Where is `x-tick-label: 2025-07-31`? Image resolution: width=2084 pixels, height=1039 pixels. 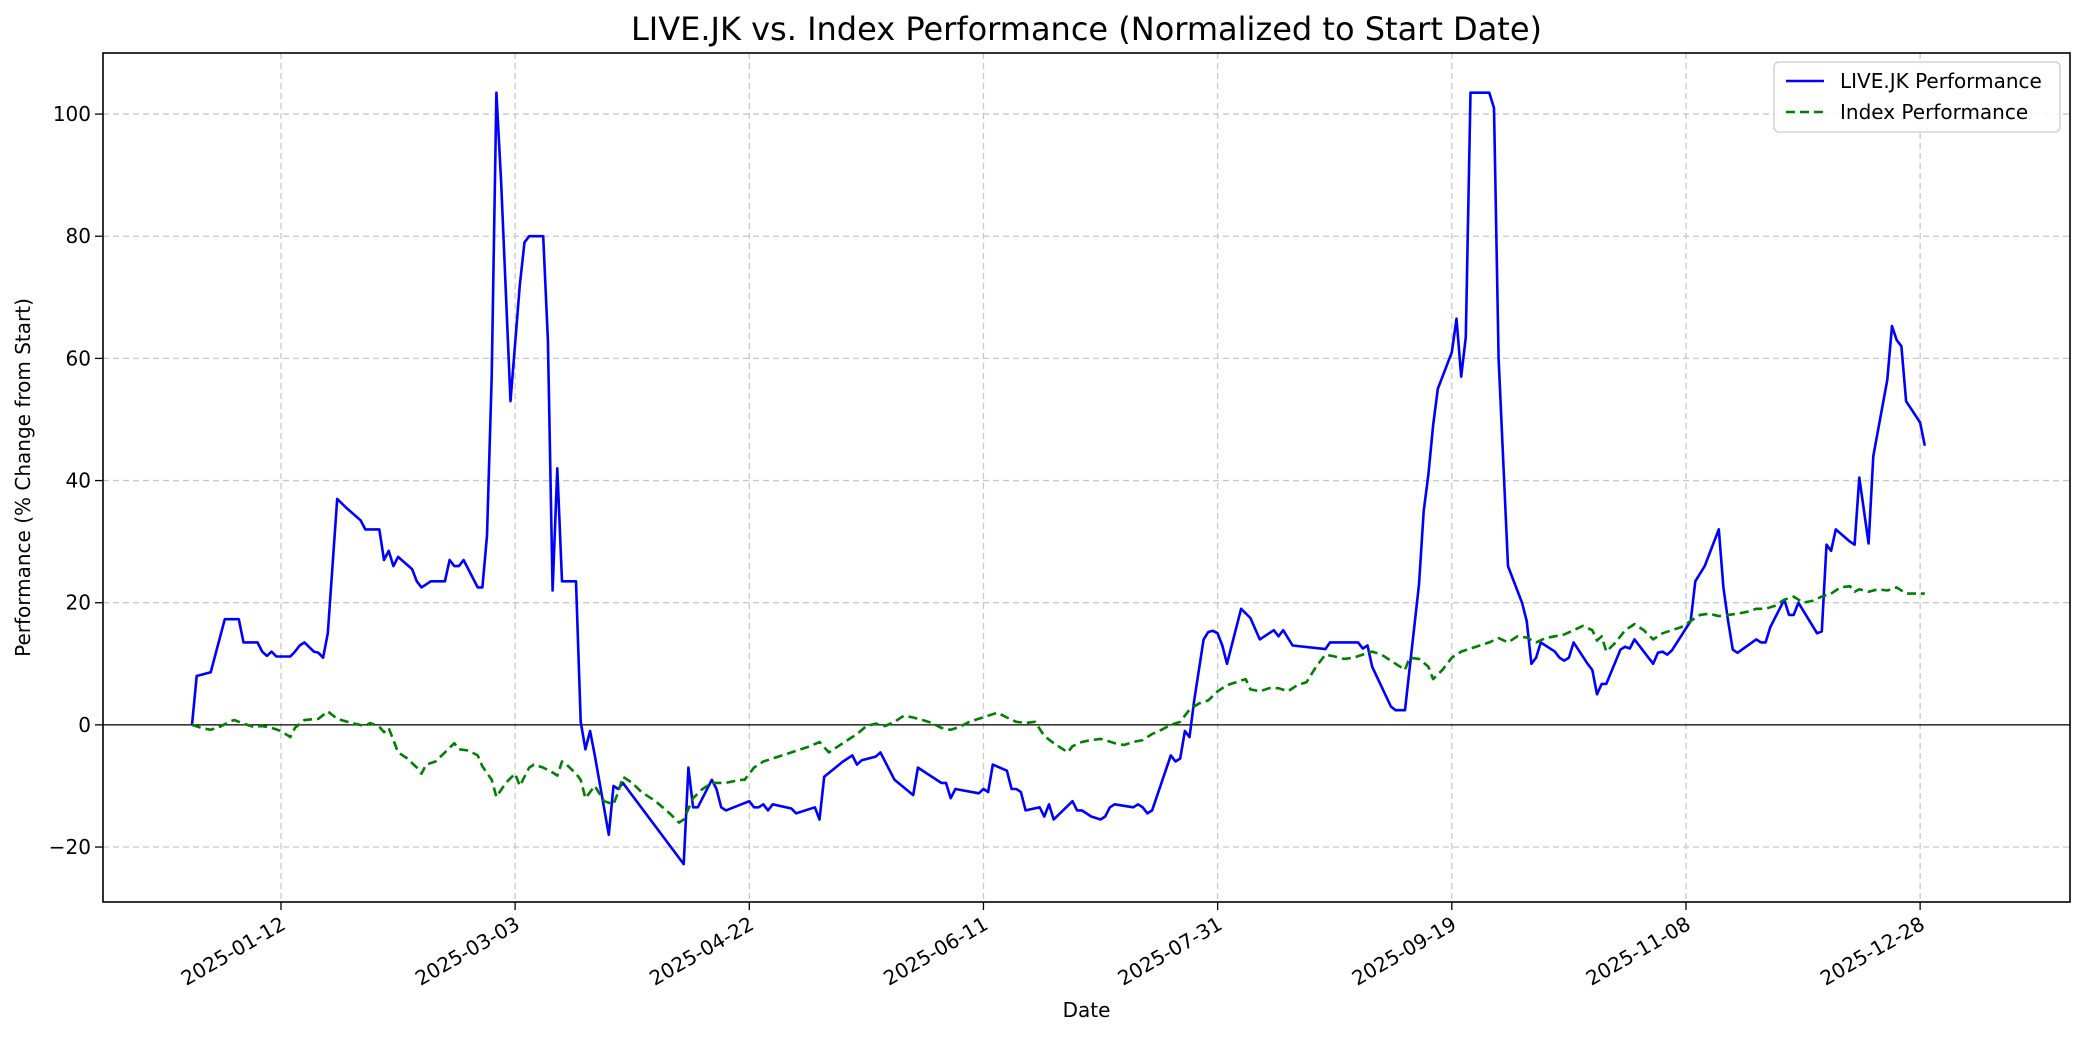 x-tick-label: 2025-07-31 is located at coordinates (1169, 951).